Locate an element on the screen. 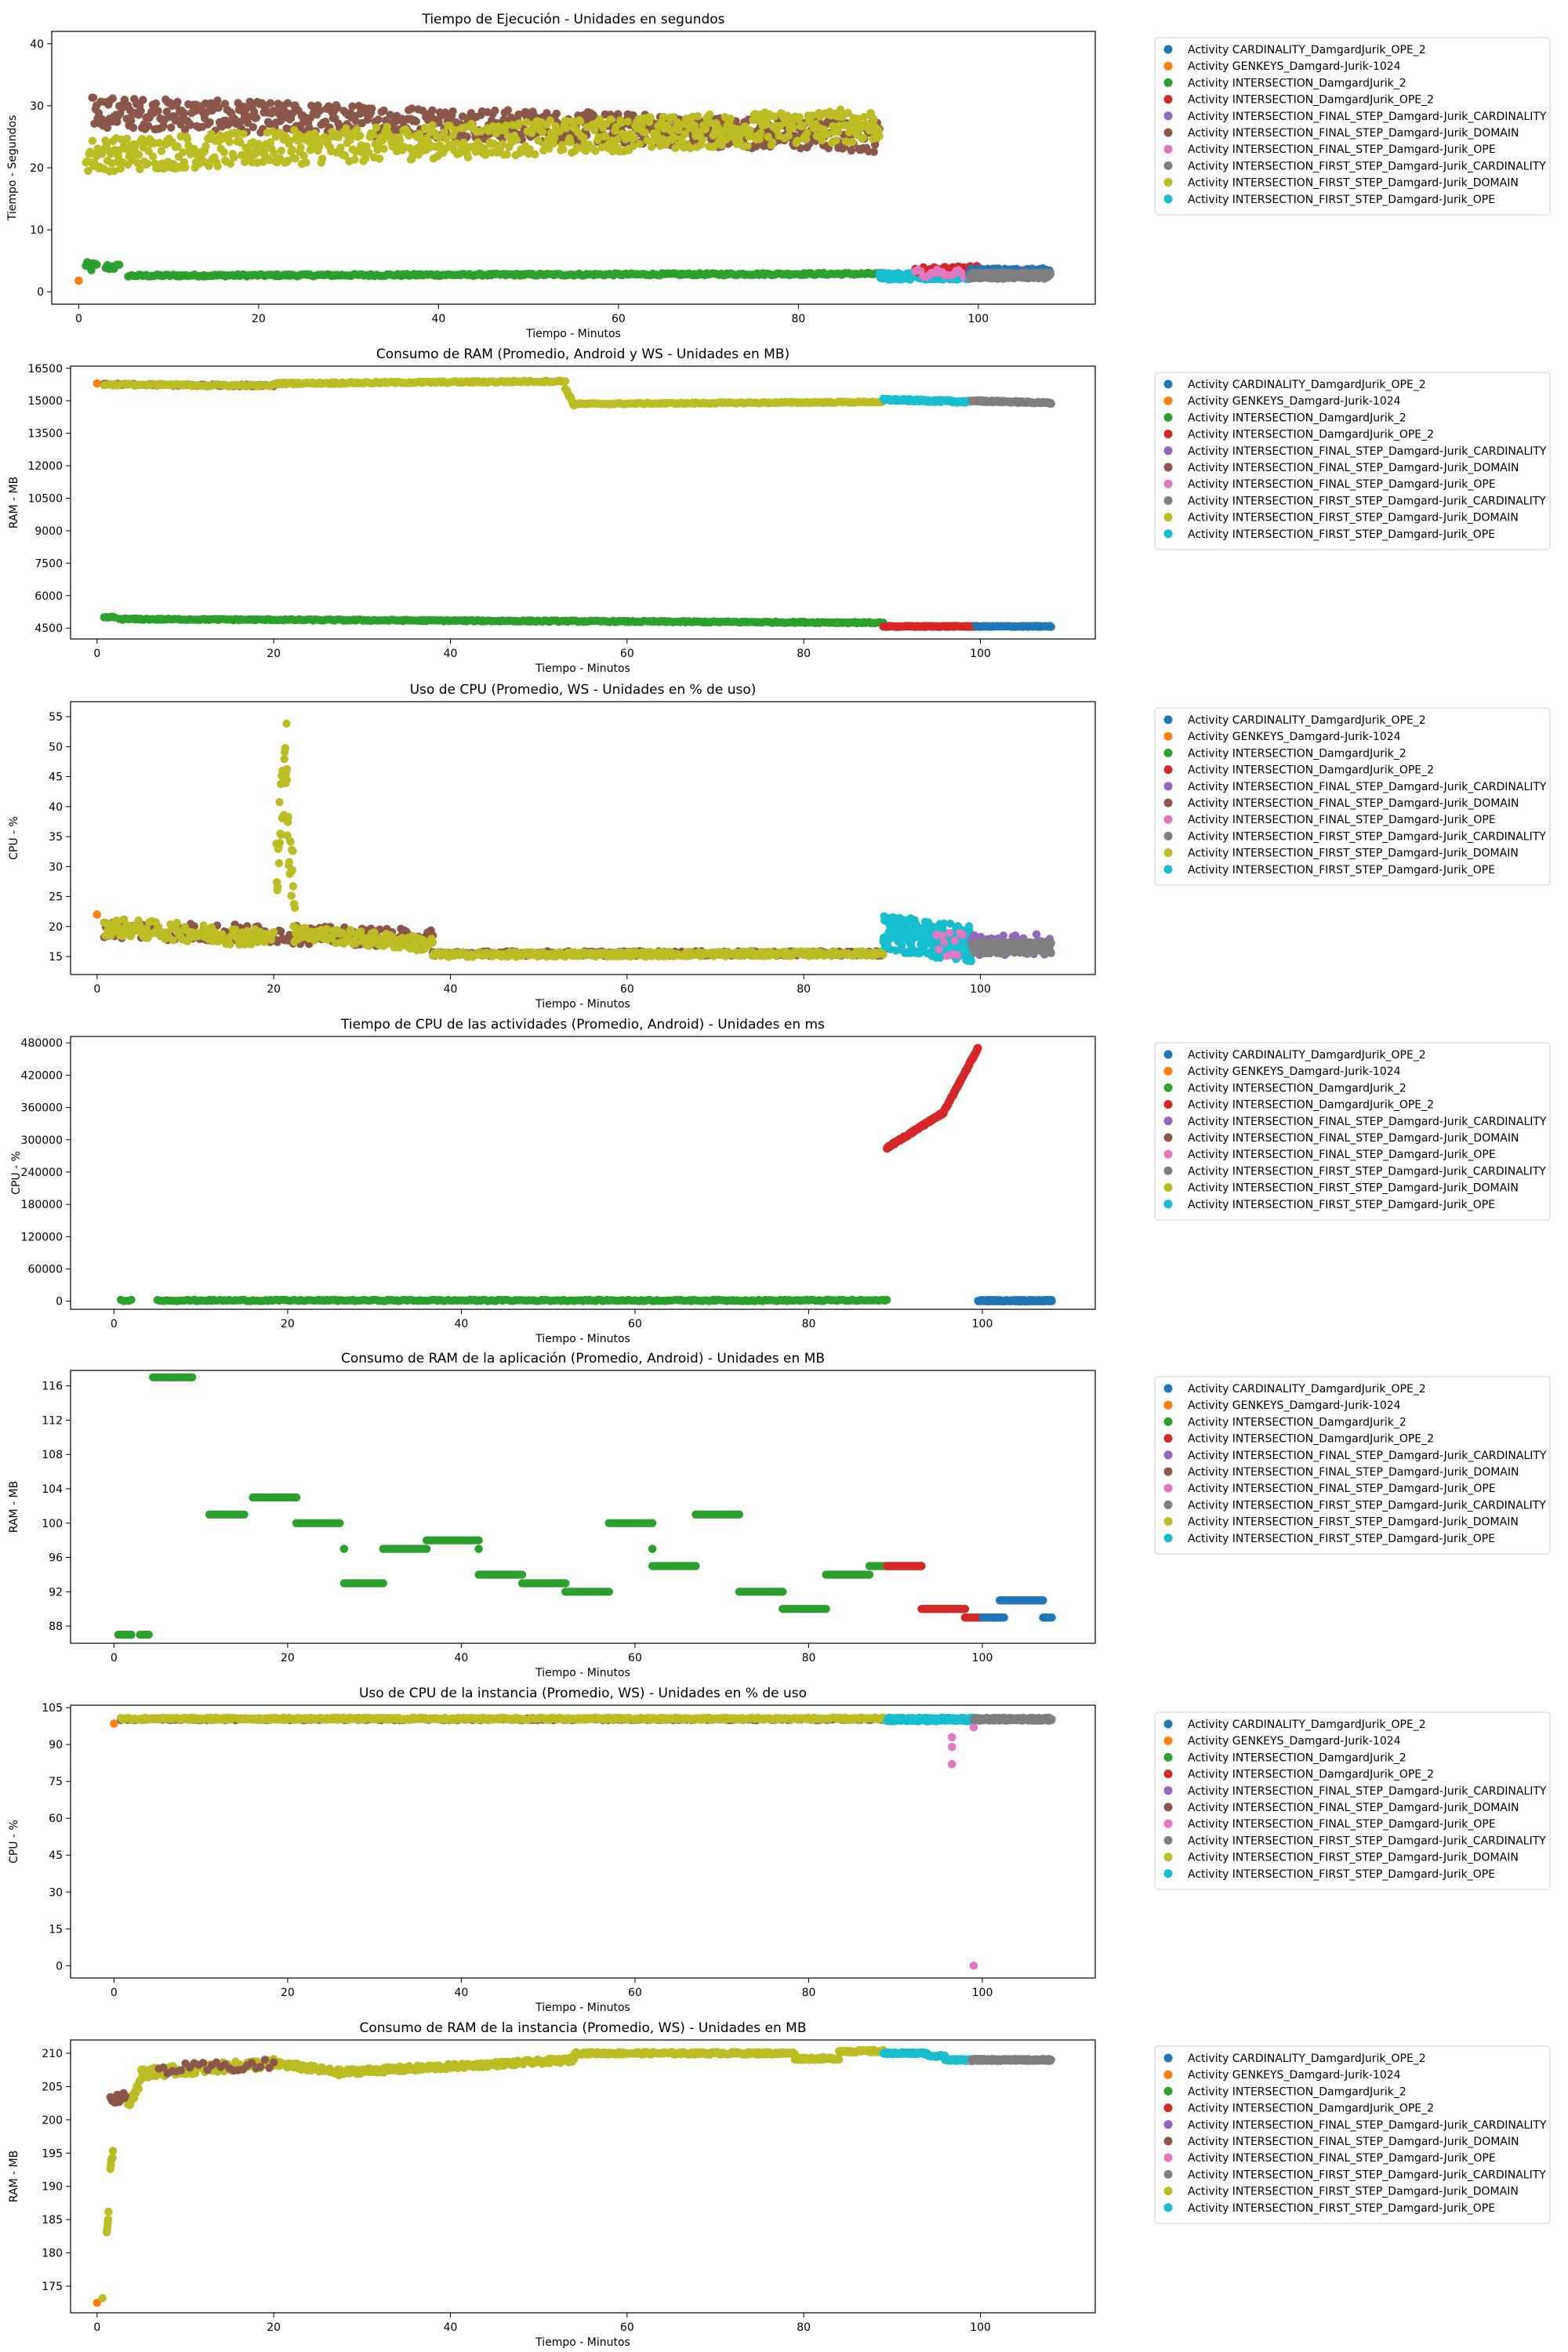 Image resolution: width=1568 pixels, height=2352 pixels. data-points is located at coordinates (574, 503).